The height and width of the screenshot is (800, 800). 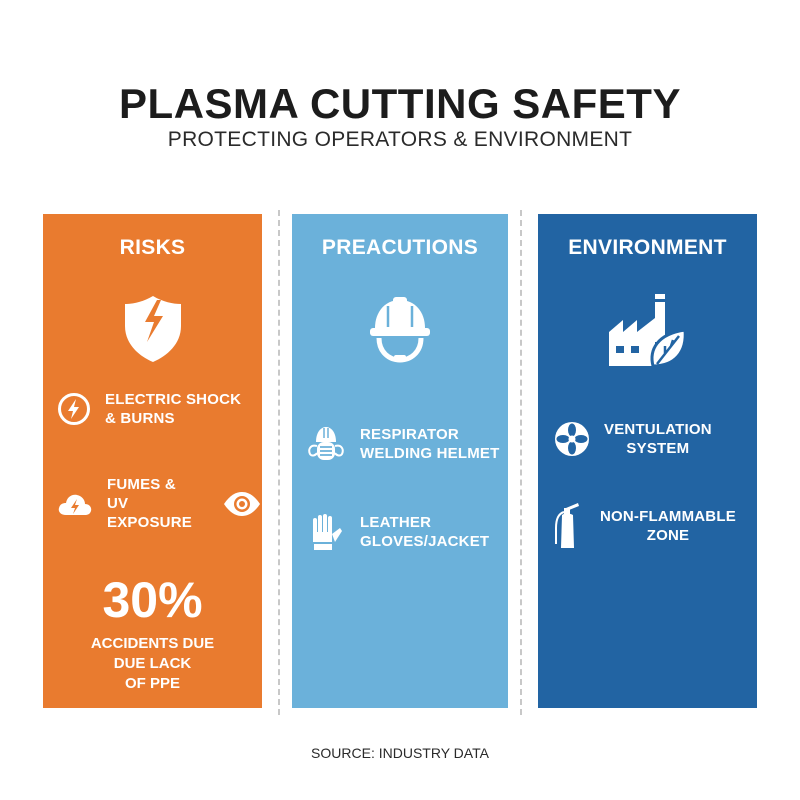 What do you see at coordinates (149, 409) in the screenshot?
I see `risk-item-electric-shock: ELECTRIC SHOCK & BURNS` at bounding box center [149, 409].